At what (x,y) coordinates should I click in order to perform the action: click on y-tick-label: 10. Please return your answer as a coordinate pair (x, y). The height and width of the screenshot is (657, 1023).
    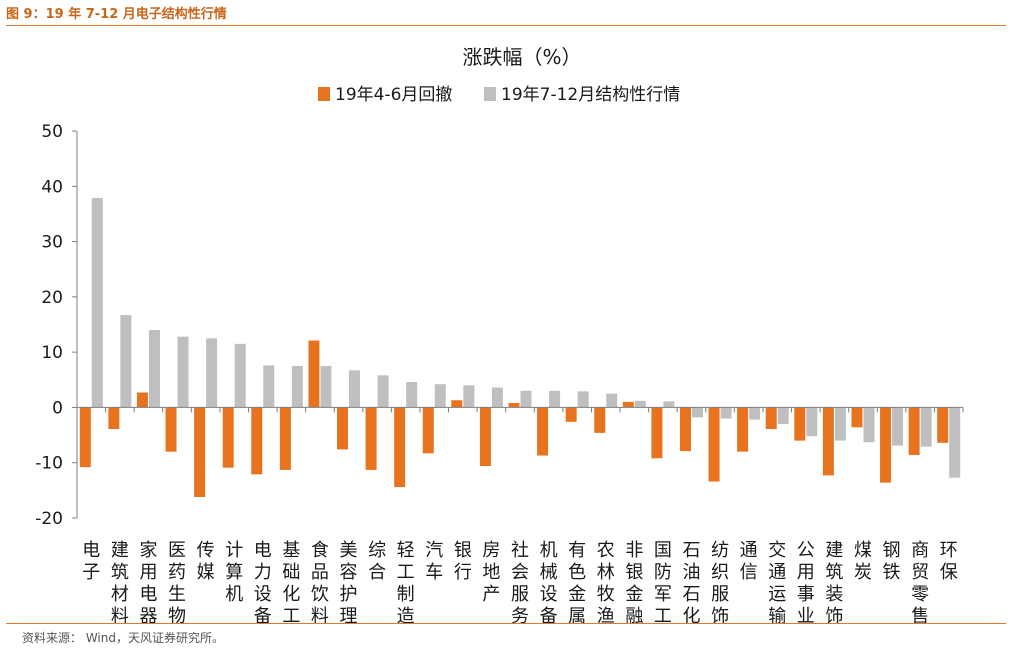
    Looking at the image, I should click on (52, 353).